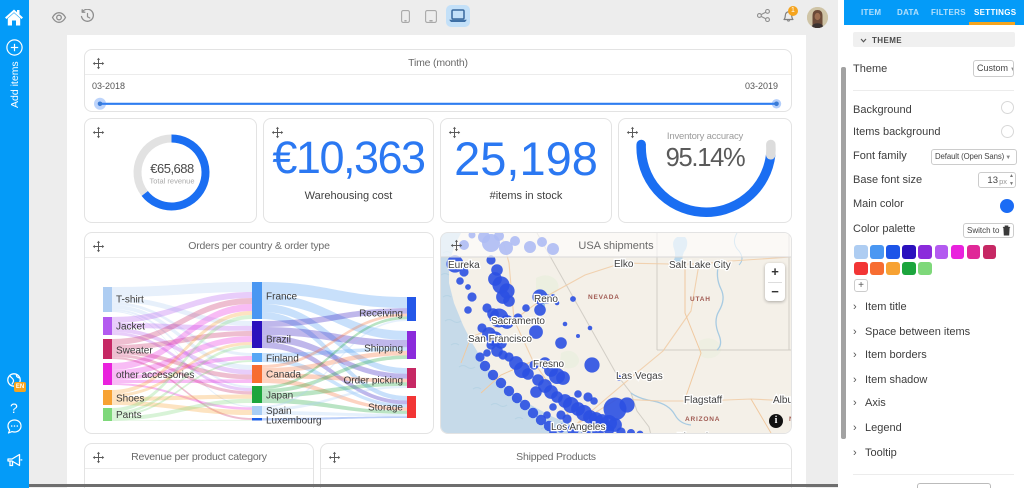 The image size is (1024, 488). I want to click on svg-text: Phoenix, so click(695, 432).